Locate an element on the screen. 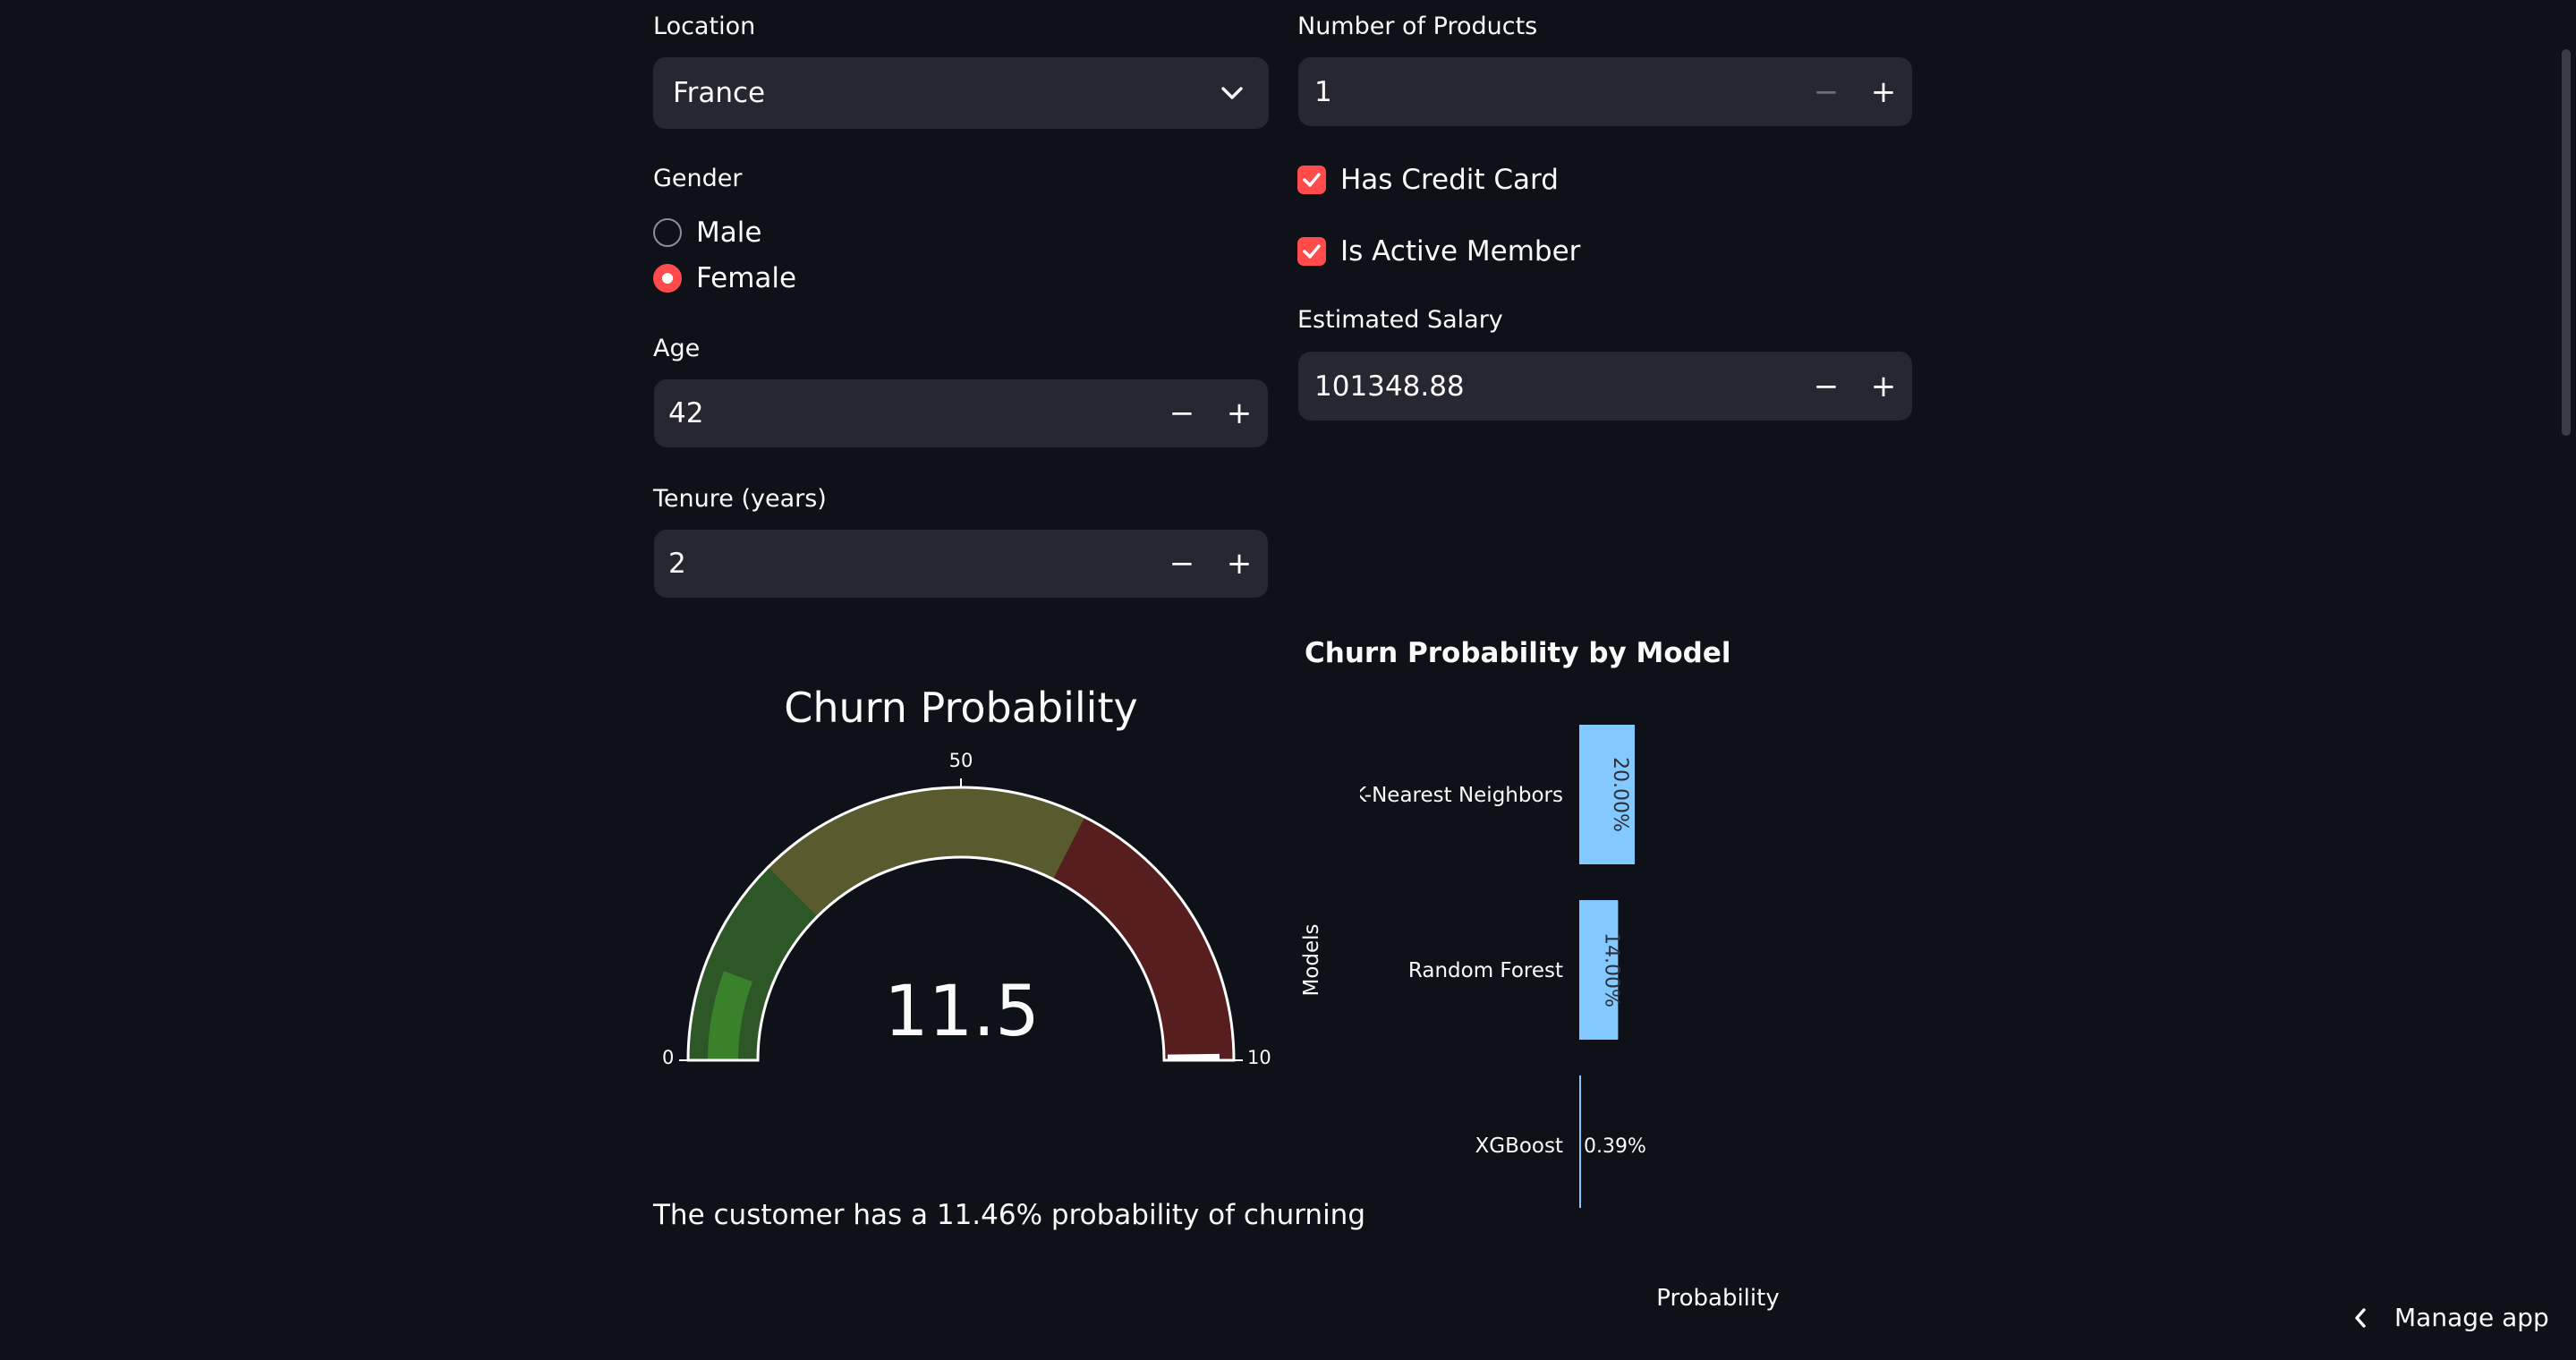 This screenshot has height=1360, width=2576. has-credit-card-checkbox: Has Credit Card is located at coordinates (1428, 180).